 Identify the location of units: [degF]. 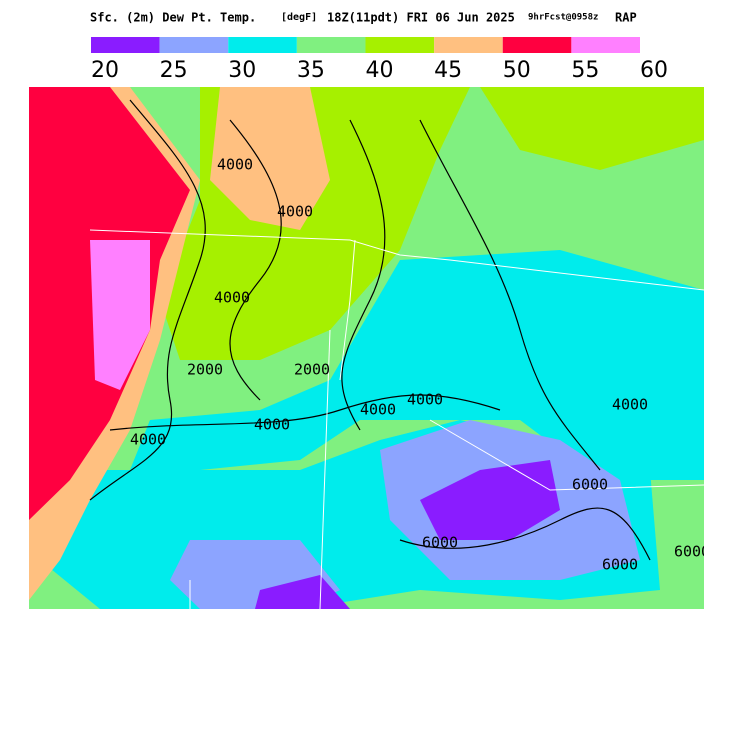
(299, 17).